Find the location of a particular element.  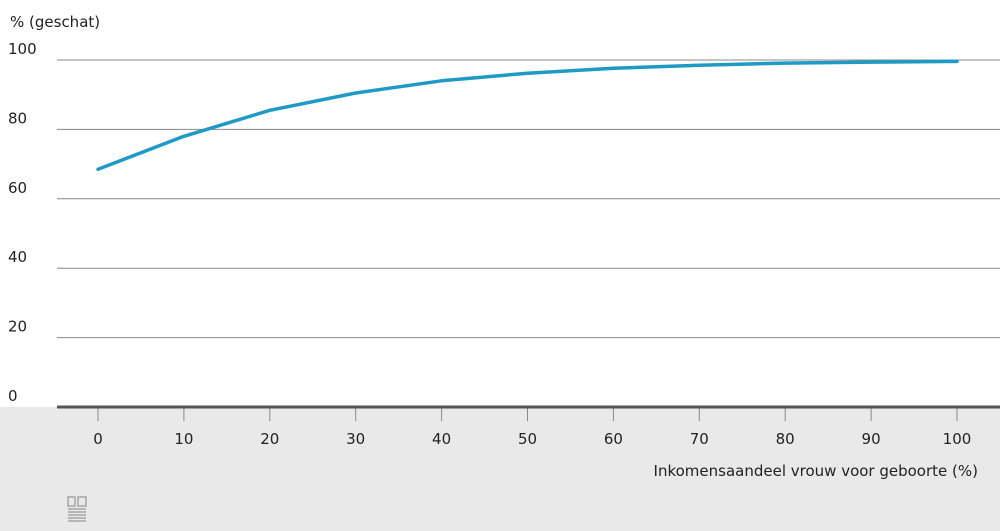

y-tick-label: 80 is located at coordinates (17, 118).